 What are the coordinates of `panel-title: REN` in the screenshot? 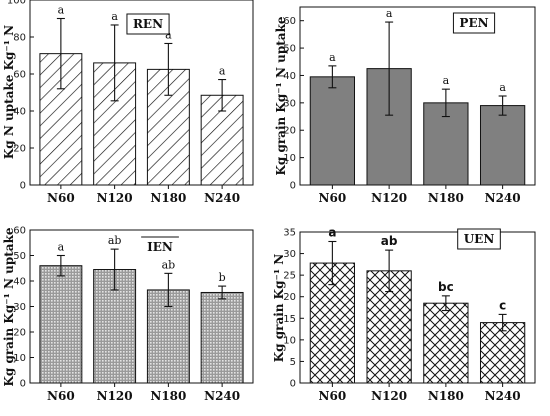 It's located at (148, 24).